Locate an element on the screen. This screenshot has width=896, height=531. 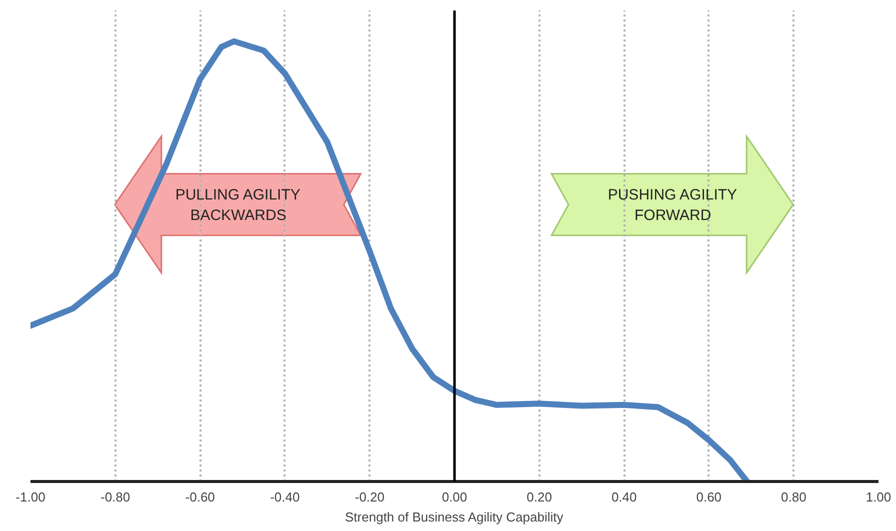
annotation: PULLING AGILITY BACKWARDS is located at coordinates (237, 205).